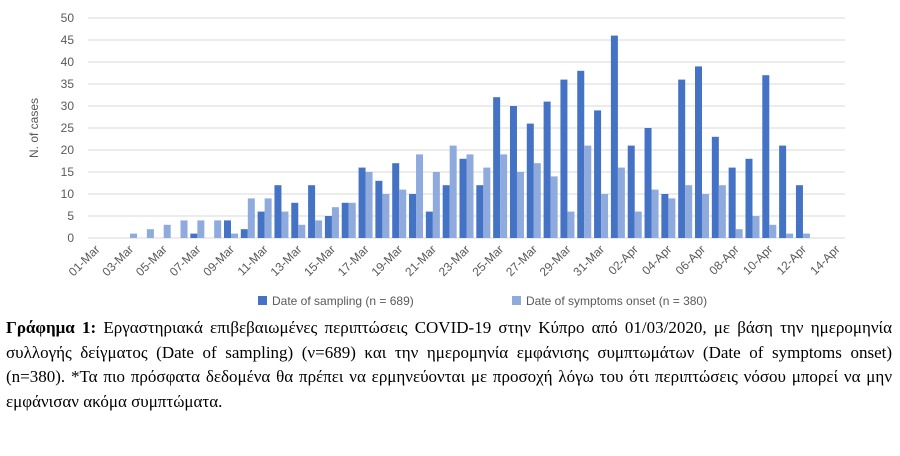 The height and width of the screenshot is (456, 900). I want to click on x-tick-label: 10-Apr, so click(757, 259).